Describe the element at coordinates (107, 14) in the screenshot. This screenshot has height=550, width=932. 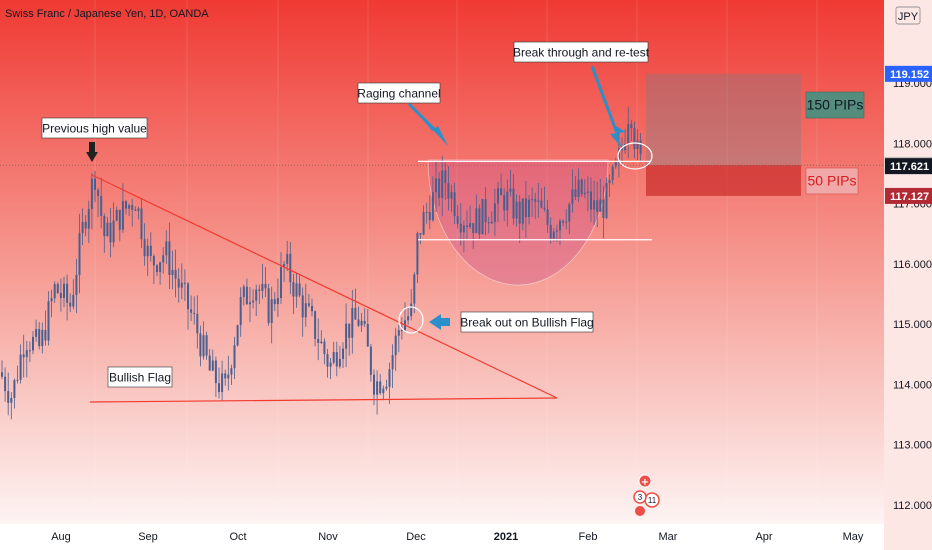
I see `chart-title: Swiss Franc / Japanese Yen, 1D, OANDA` at that location.